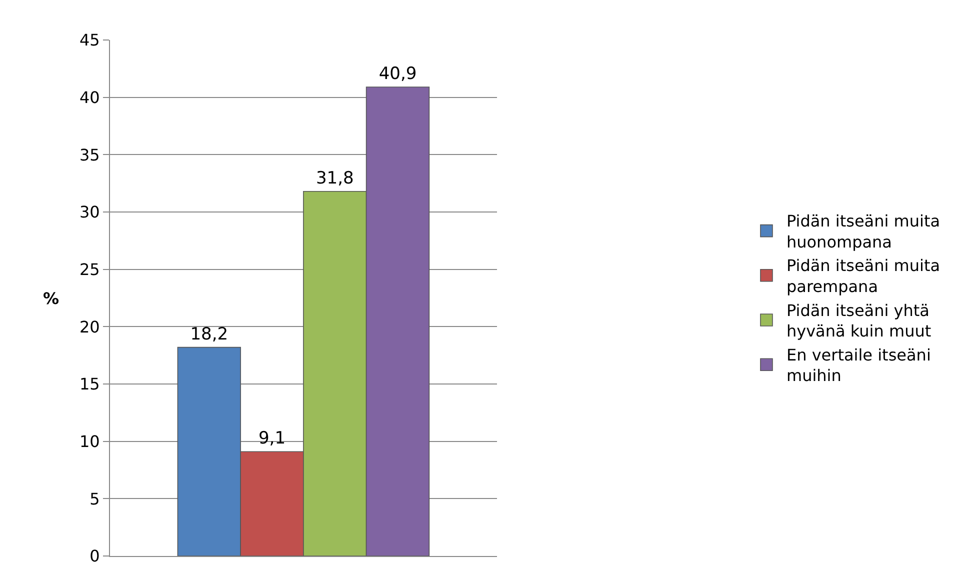 The height and width of the screenshot is (581, 957). What do you see at coordinates (89, 212) in the screenshot?
I see `y-tick-label: 30` at bounding box center [89, 212].